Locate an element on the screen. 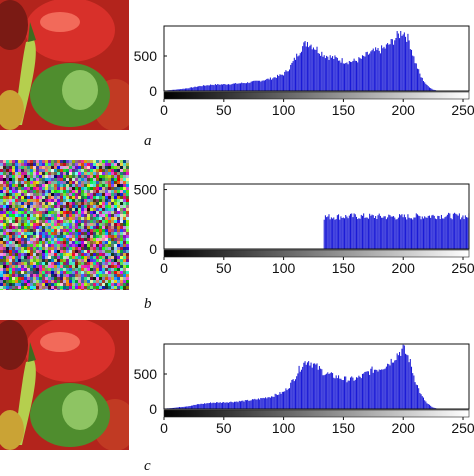  intensity-colorbar is located at coordinates (316, 413).